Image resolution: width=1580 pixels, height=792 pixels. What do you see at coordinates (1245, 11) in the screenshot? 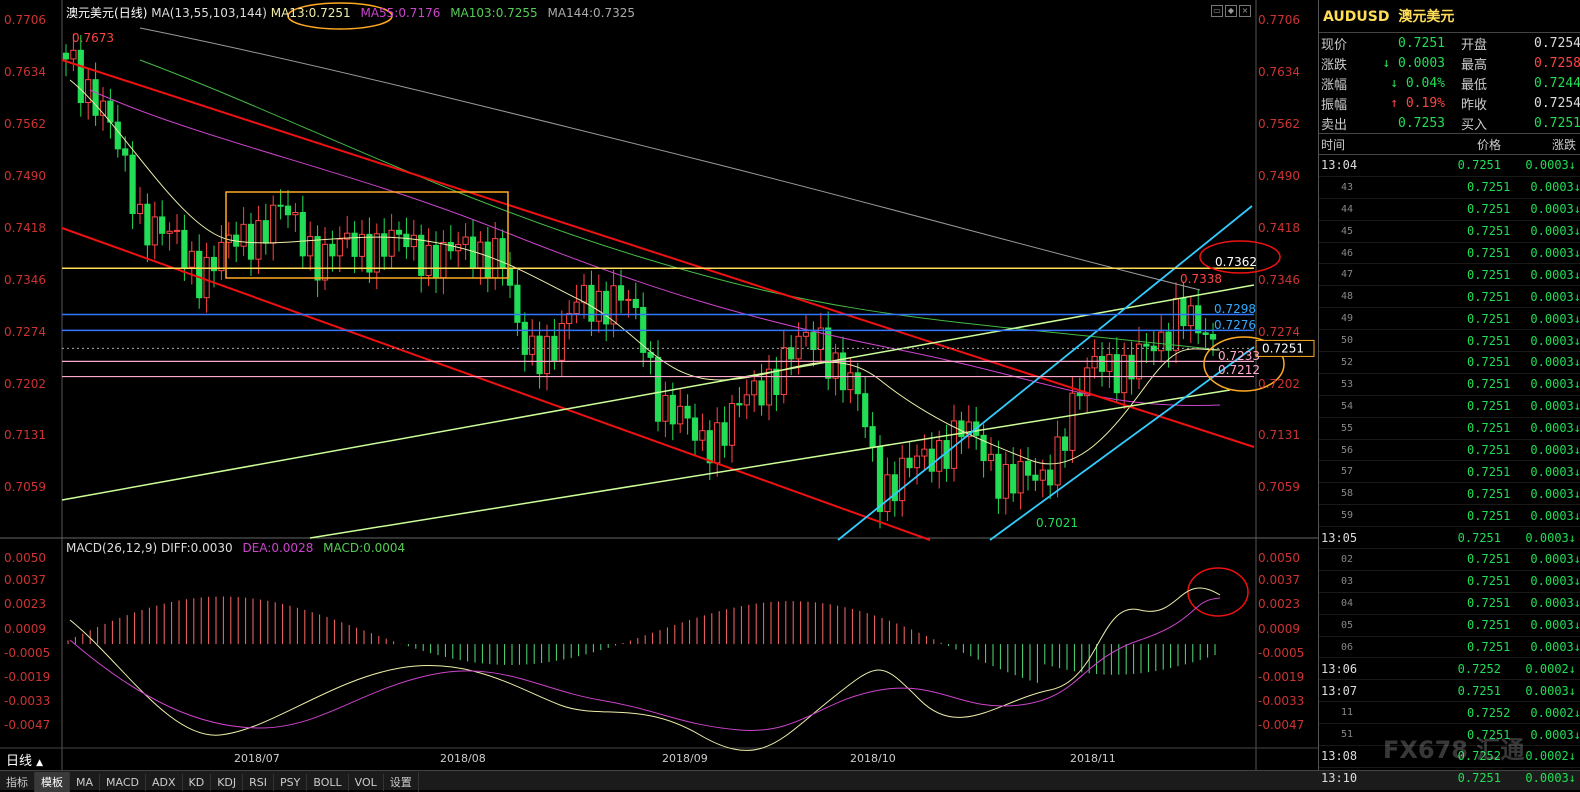
I see `window-close-icon: ×` at bounding box center [1245, 11].